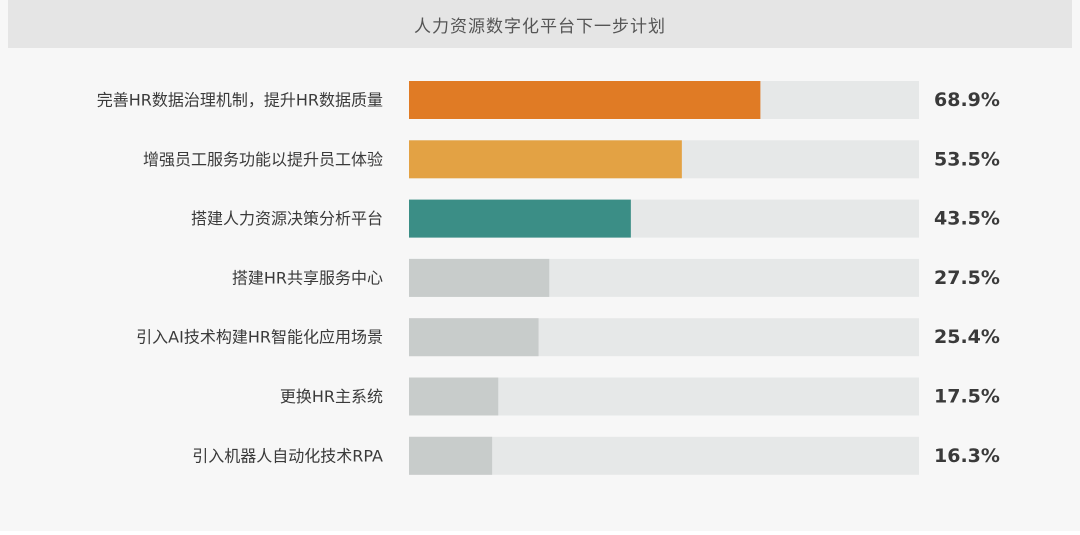 The image size is (1080, 535). I want to click on category-label: 完善HR数据治理机制，提升HR数据质量, so click(240, 100).